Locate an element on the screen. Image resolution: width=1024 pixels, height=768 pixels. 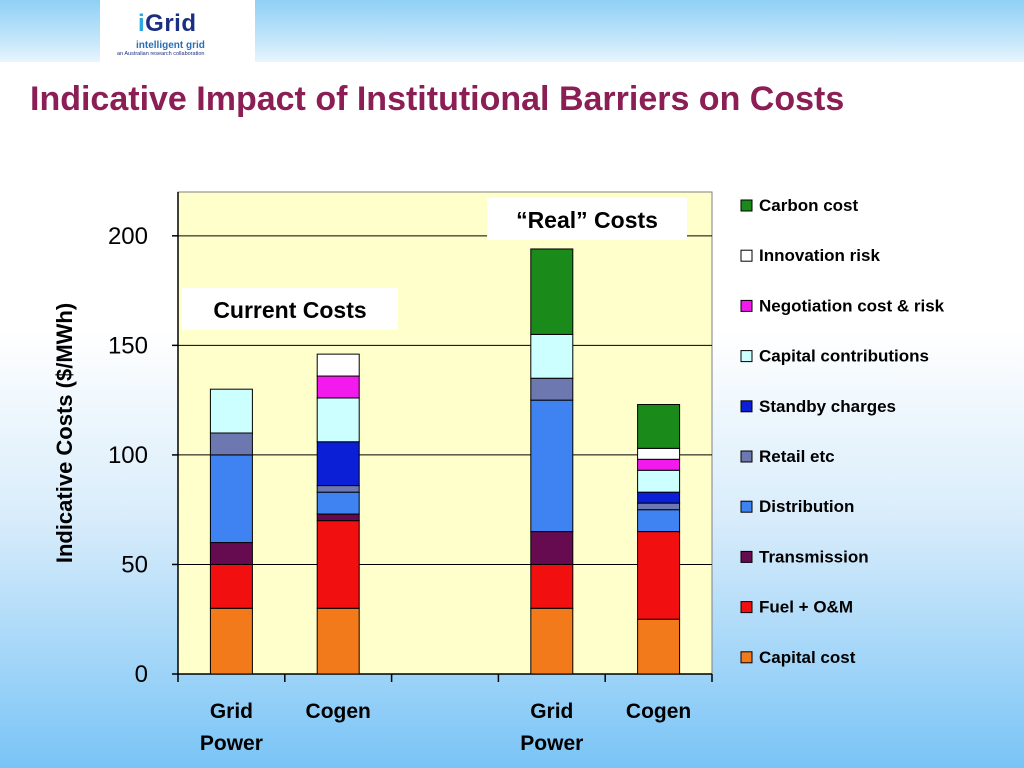
annotation-real-costs-box is located at coordinates (587, 219).